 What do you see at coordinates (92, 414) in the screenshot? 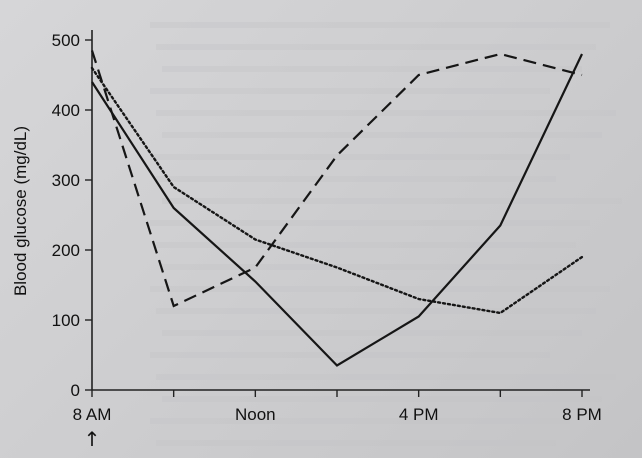
I see `x-tick-label: 8 AM` at bounding box center [92, 414].